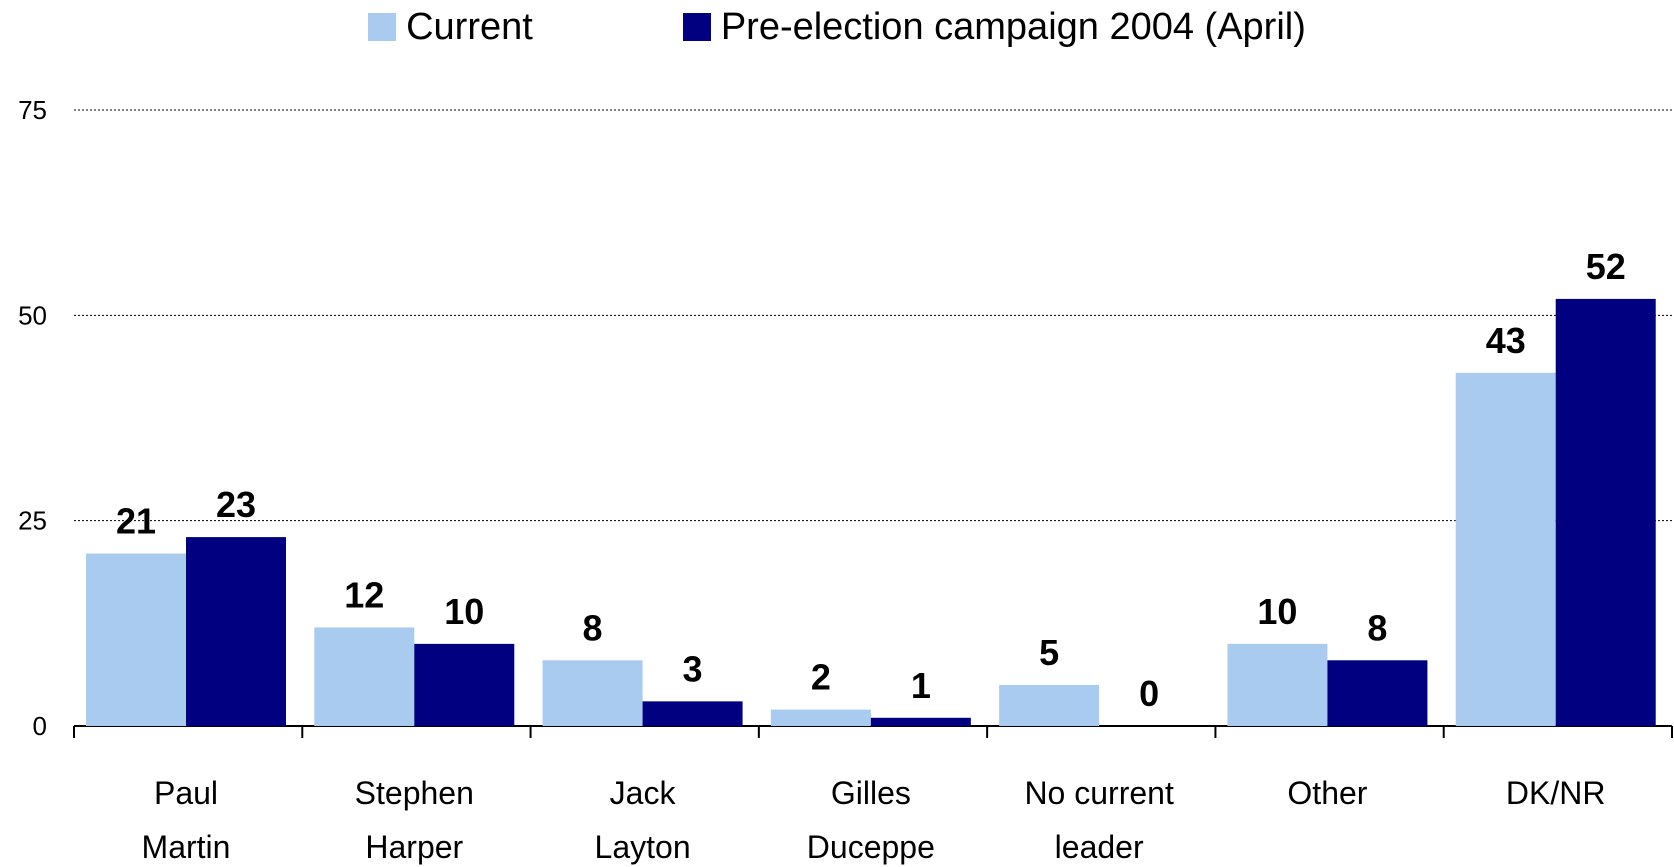  What do you see at coordinates (236, 504) in the screenshot?
I see `data-label-1-0: 23` at bounding box center [236, 504].